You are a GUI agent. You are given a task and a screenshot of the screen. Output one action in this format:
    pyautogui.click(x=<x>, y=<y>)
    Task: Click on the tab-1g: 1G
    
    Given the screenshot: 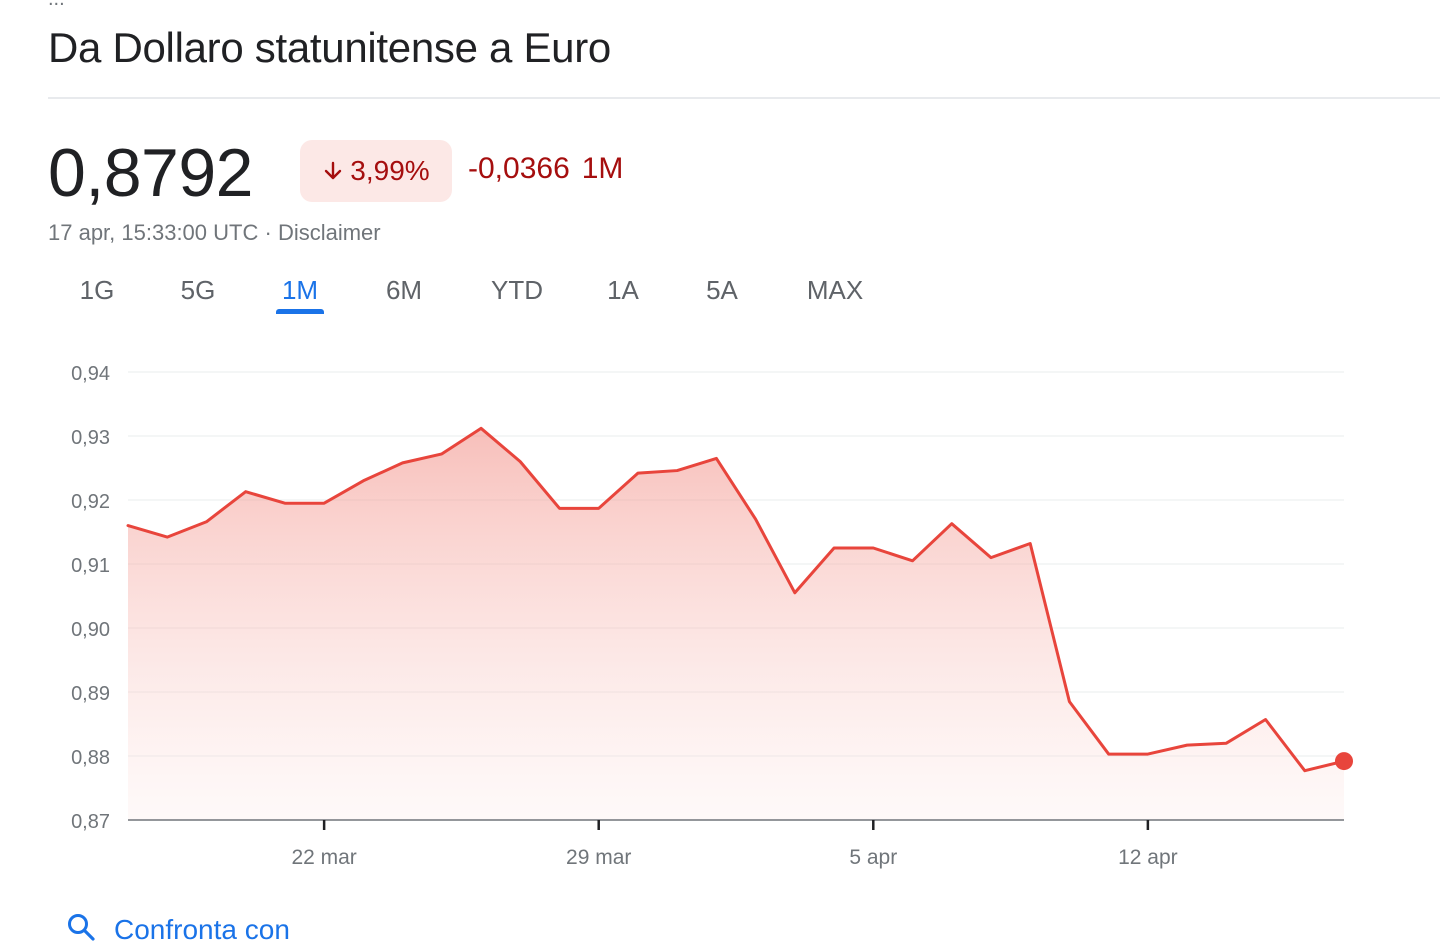 What is the action you would take?
    pyautogui.click(x=97, y=290)
    